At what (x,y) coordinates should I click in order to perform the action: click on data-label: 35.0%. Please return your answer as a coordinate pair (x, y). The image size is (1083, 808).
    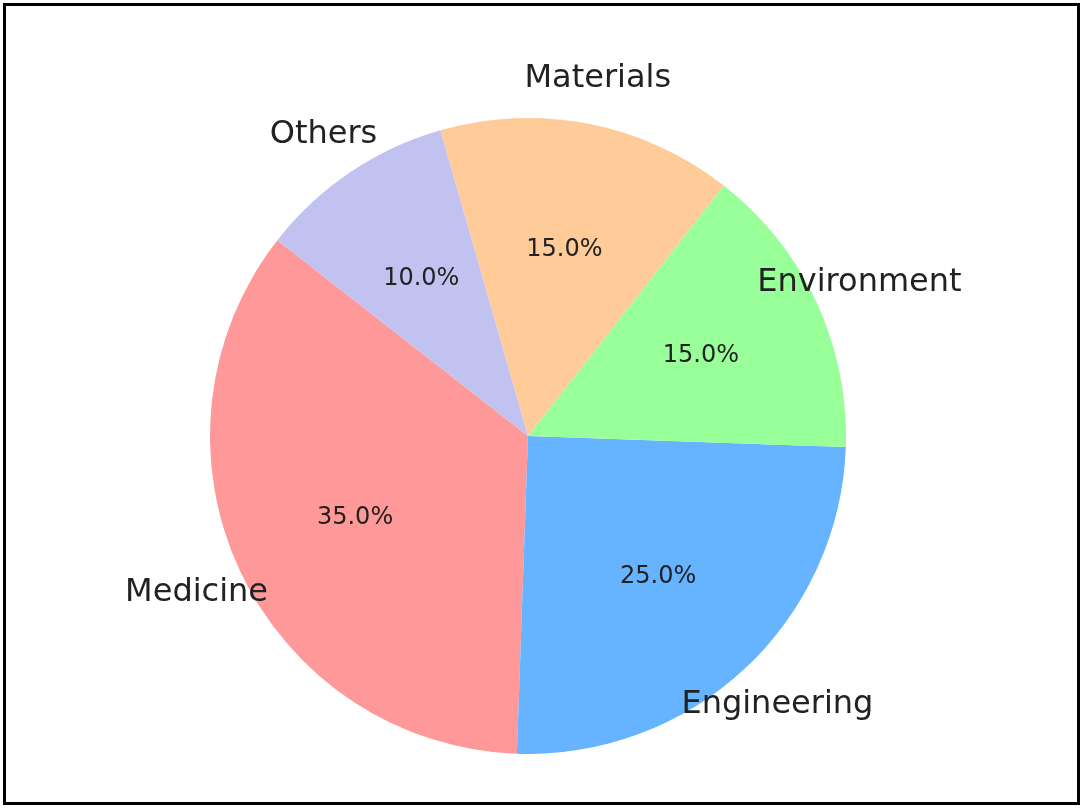
    Looking at the image, I should click on (355, 515).